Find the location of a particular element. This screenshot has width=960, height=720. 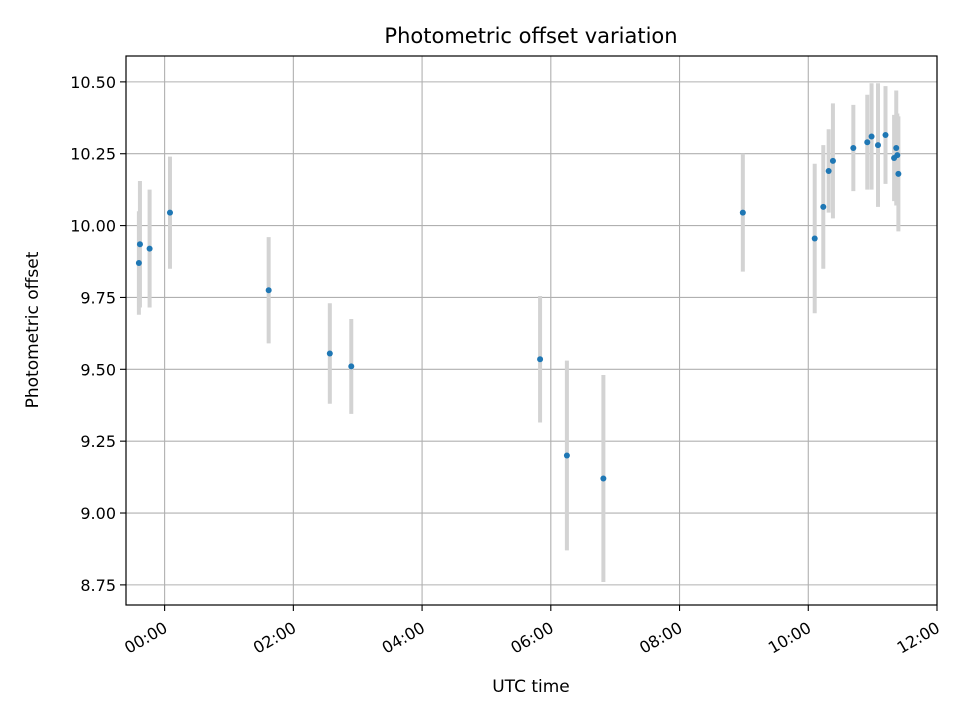

y-tick-label: 9.25 is located at coordinates (98, 441).